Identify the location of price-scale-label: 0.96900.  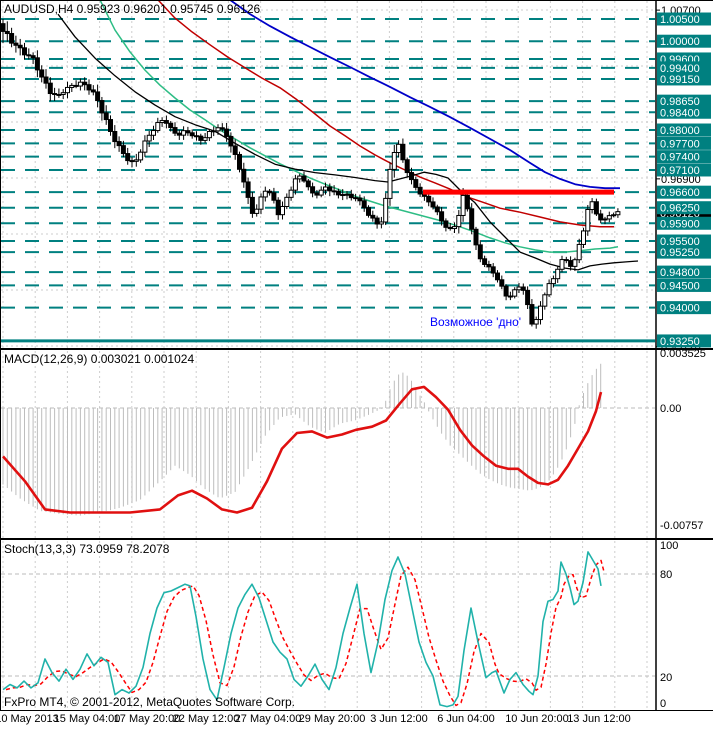
(681, 180).